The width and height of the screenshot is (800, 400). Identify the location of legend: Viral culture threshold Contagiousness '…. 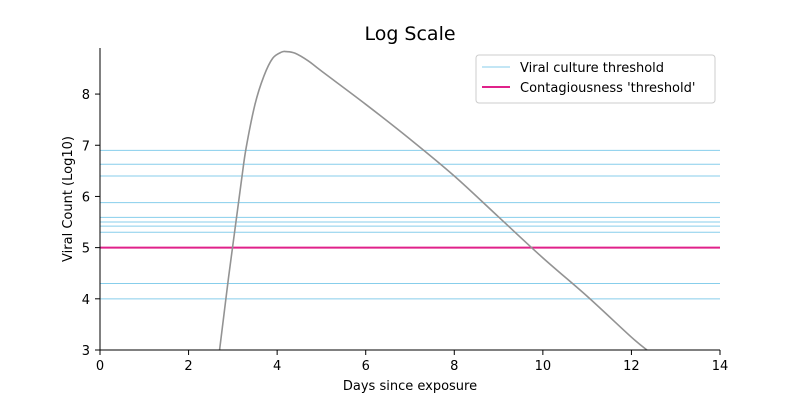
(595, 79).